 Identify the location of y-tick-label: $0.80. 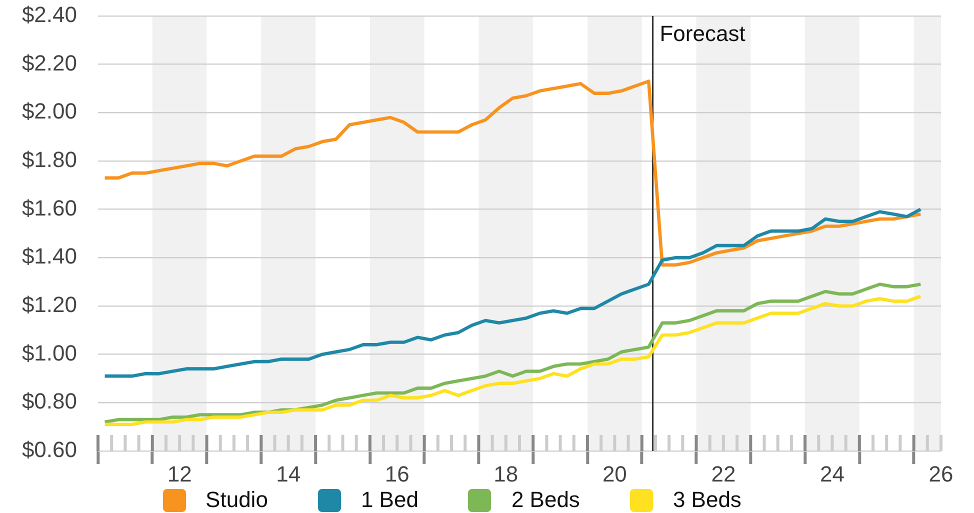
(49, 401).